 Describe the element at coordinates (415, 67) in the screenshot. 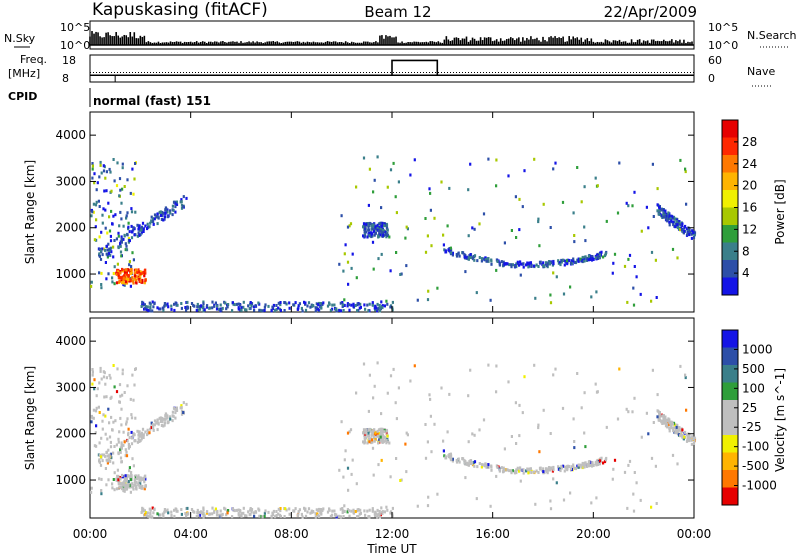

I see `nave-step` at that location.